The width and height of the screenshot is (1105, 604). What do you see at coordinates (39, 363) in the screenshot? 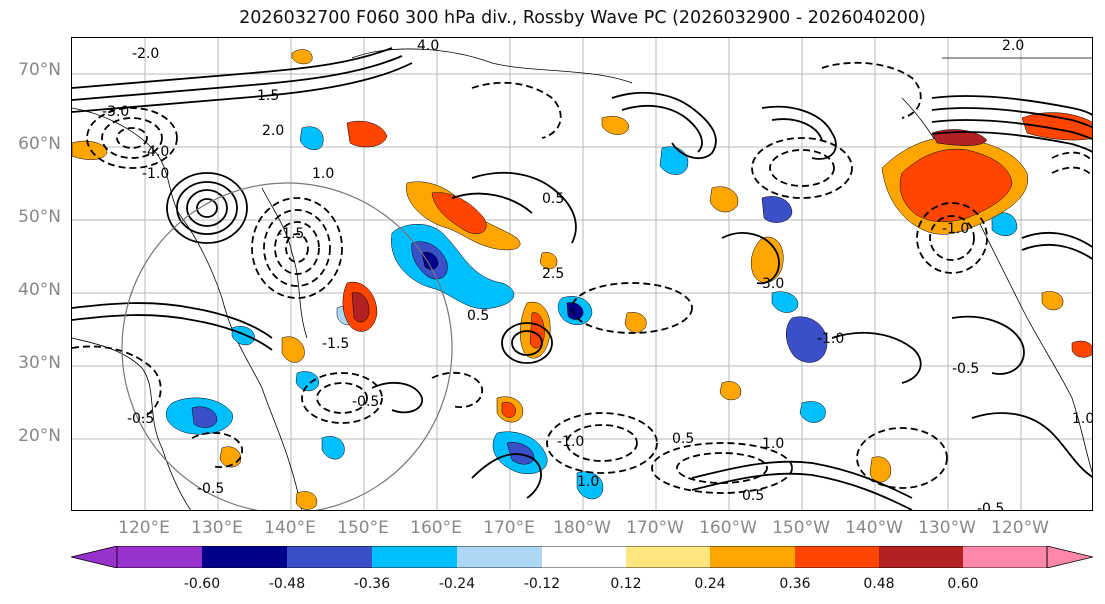
I see `lat-label-30n: 30°N` at bounding box center [39, 363].